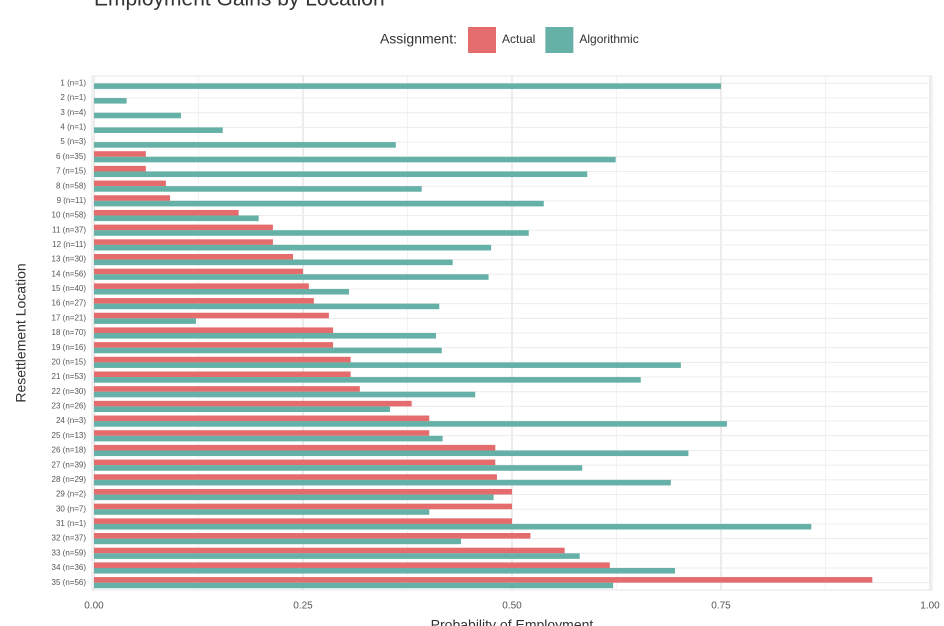  What do you see at coordinates (721, 606) in the screenshot?
I see `x-tick-label: 0.75` at bounding box center [721, 606].